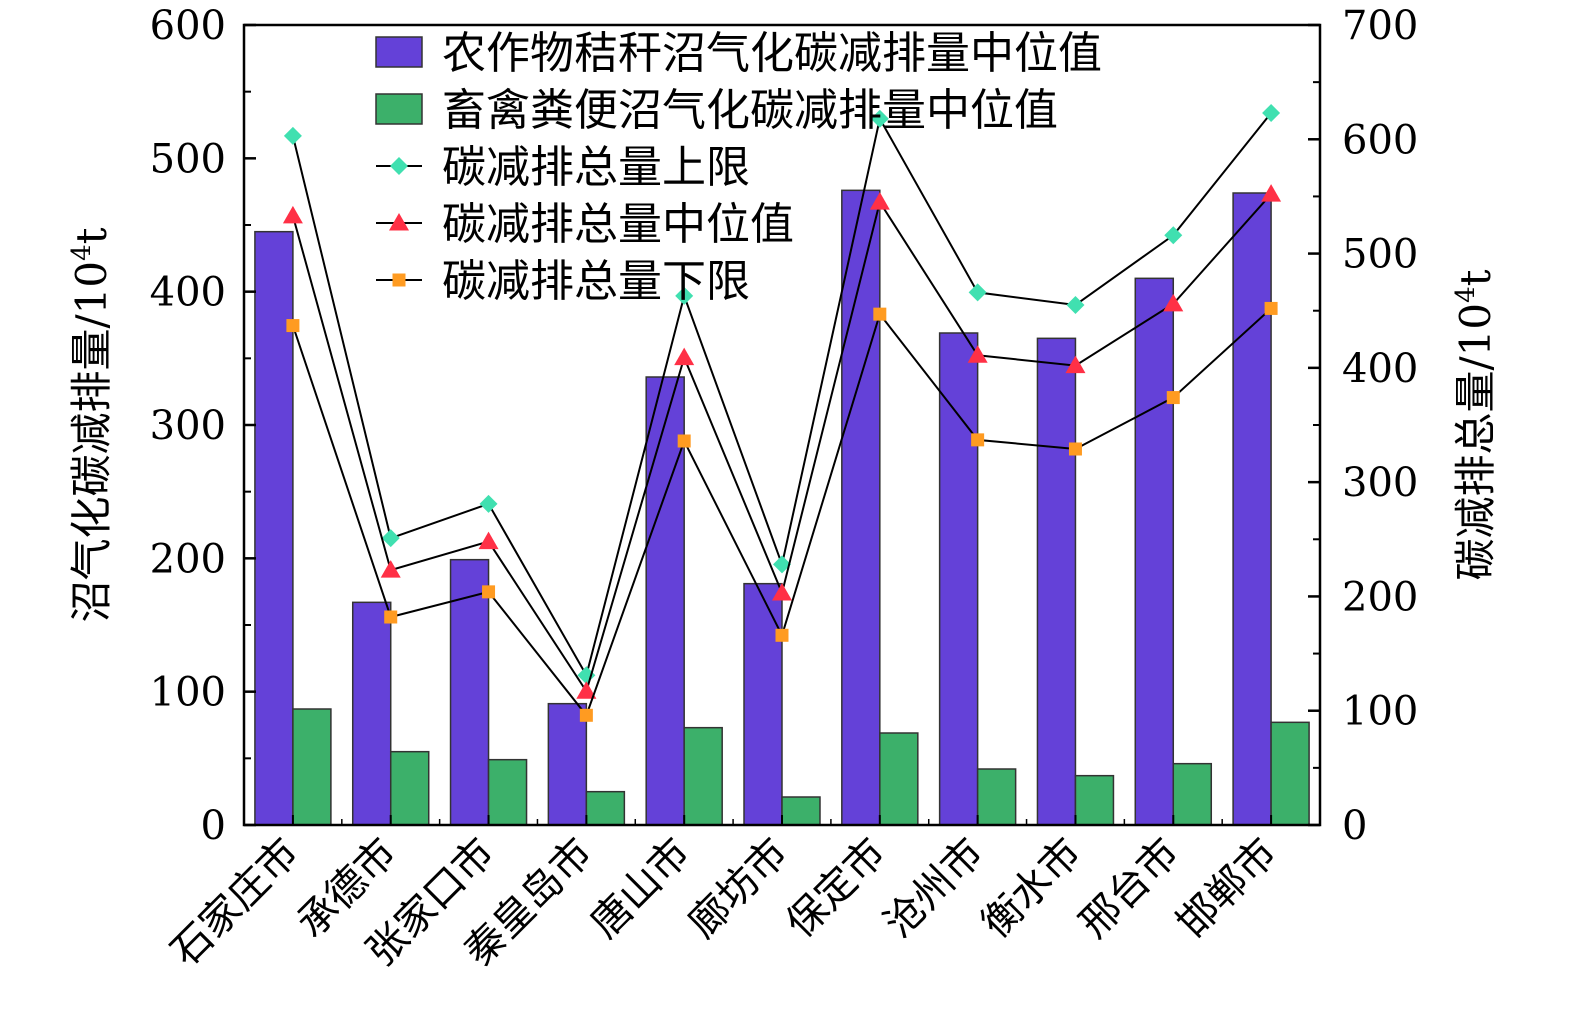 This screenshot has width=1575, height=1018. I want to click on right-tick-label: 100, so click(1380, 712).